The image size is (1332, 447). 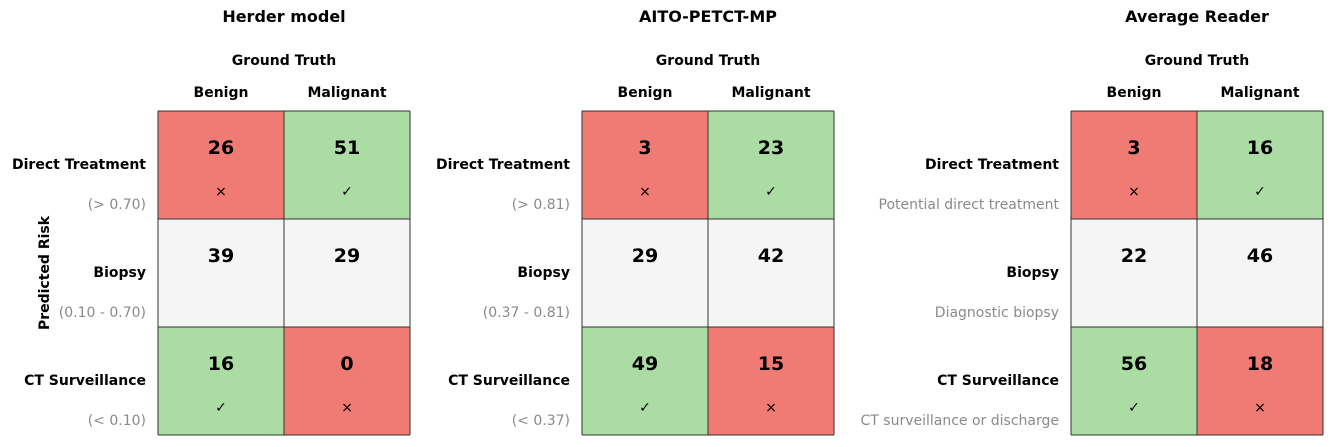 I want to click on row-sublabel: (0.10 - 0.70), so click(x=102, y=313).